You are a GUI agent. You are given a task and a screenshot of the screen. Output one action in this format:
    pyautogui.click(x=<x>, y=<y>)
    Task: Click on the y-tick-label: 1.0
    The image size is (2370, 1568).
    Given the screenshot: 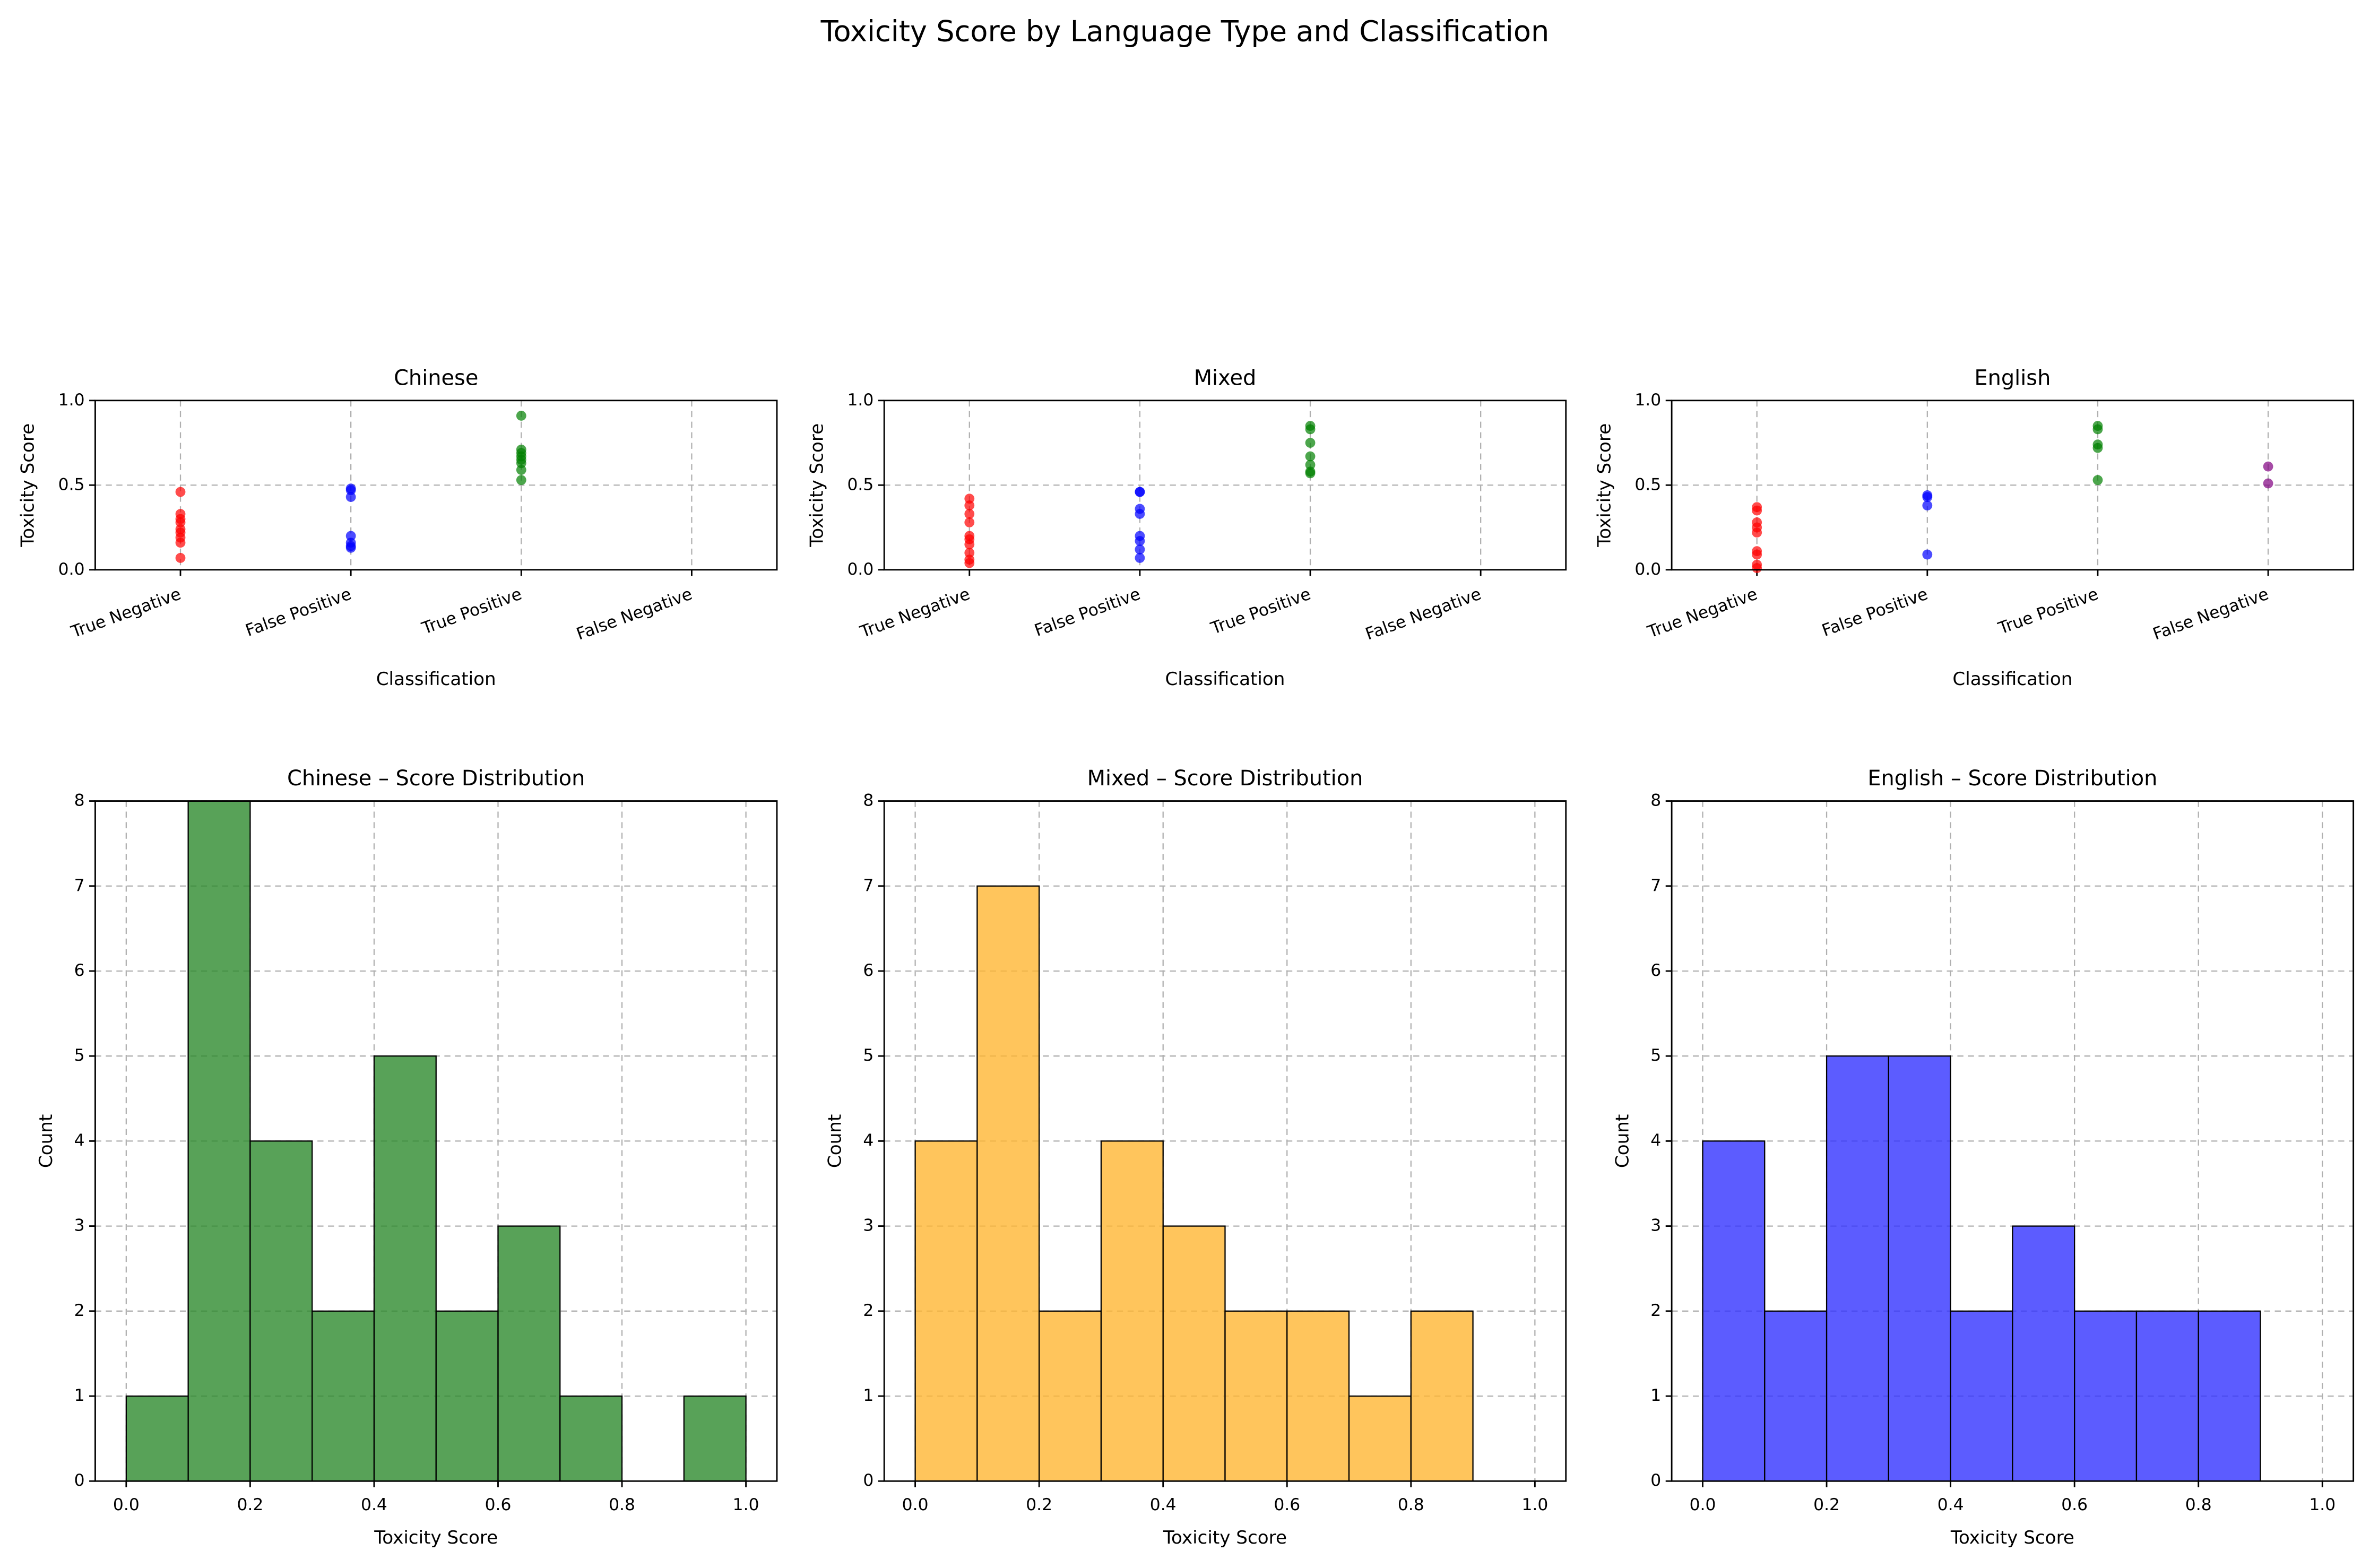 What is the action you would take?
    pyautogui.click(x=860, y=400)
    